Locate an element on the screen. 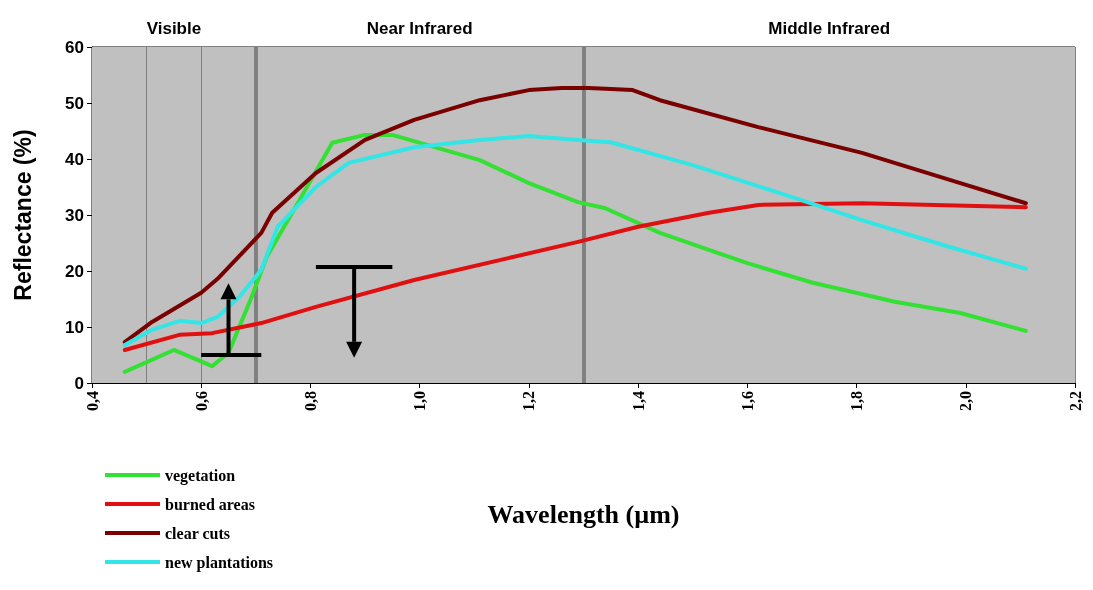 The image size is (1093, 590). y-tick-label: 50 is located at coordinates (74, 103).